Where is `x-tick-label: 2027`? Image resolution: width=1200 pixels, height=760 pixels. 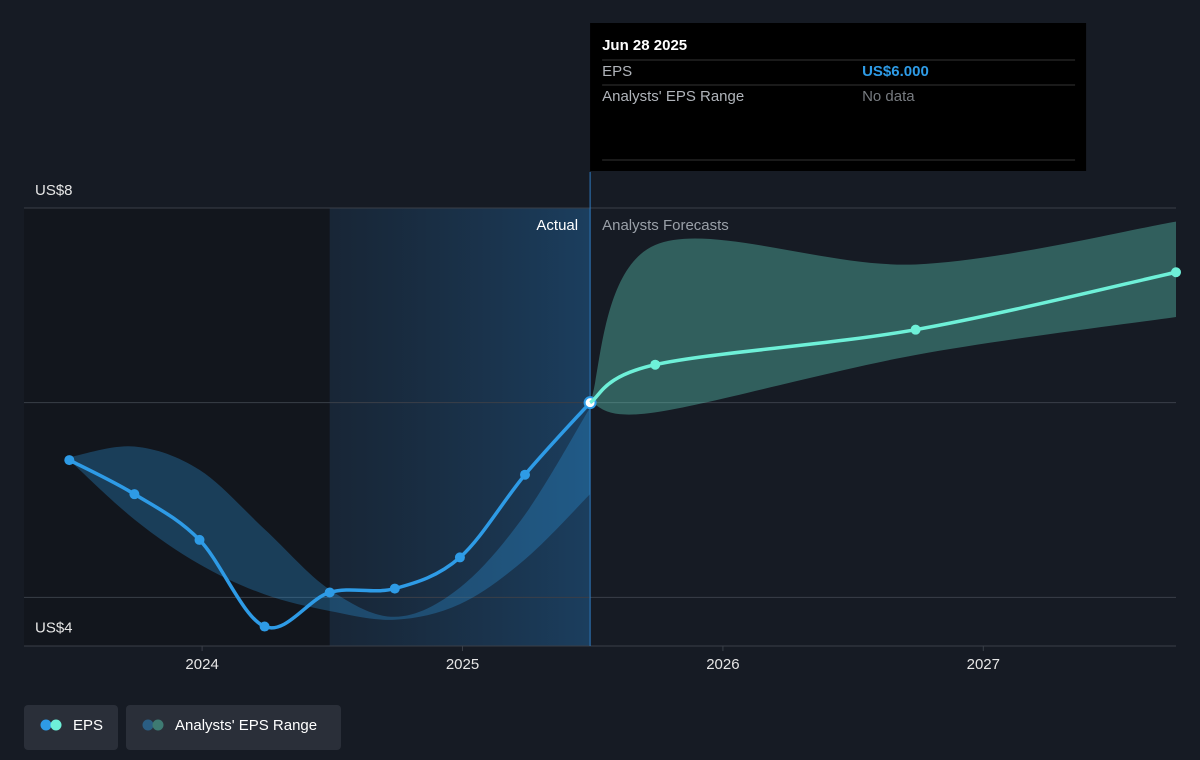 x-tick-label: 2027 is located at coordinates (983, 664).